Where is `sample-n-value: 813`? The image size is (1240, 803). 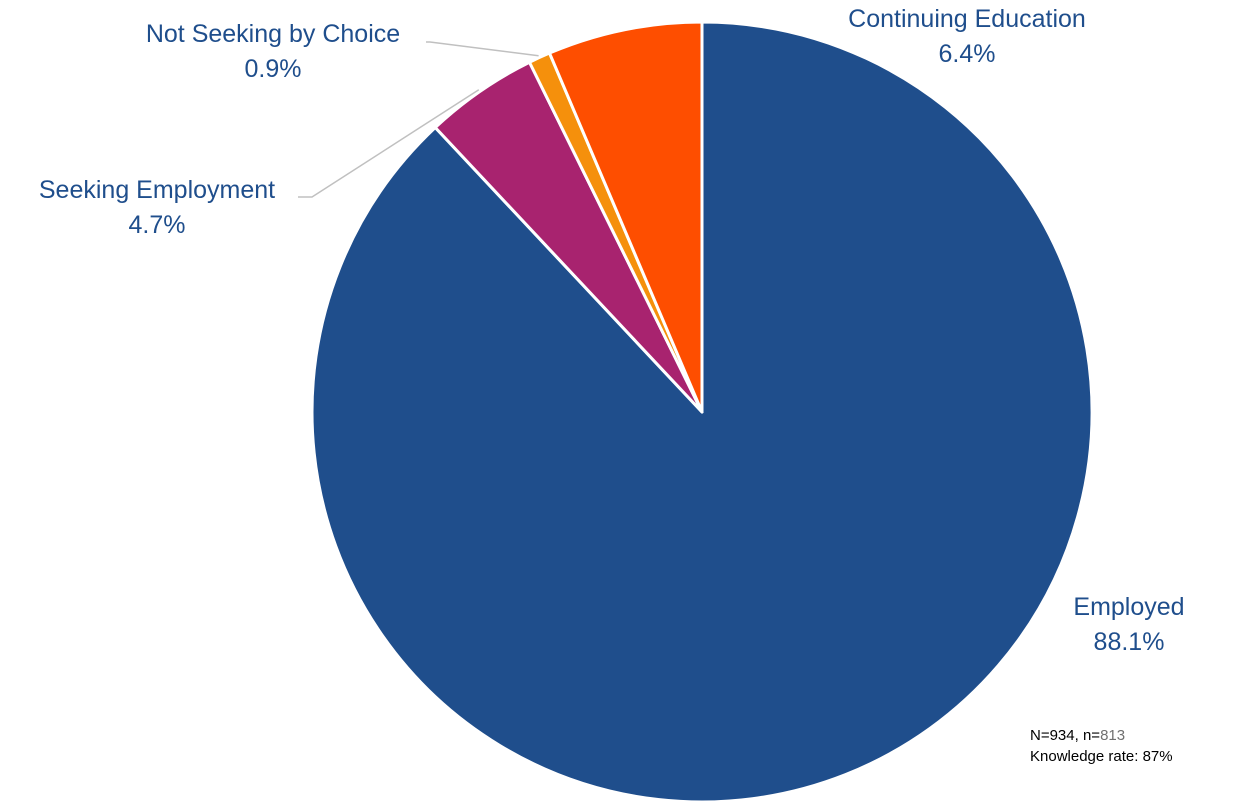
sample-n-value: 813 is located at coordinates (1113, 735).